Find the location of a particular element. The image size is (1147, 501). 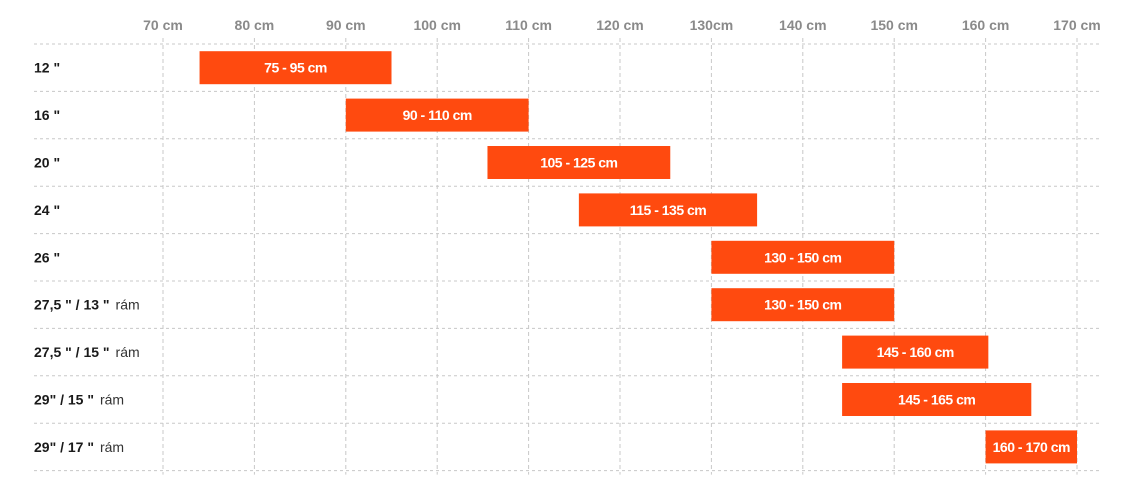

category-label: 12 " is located at coordinates (47, 68).